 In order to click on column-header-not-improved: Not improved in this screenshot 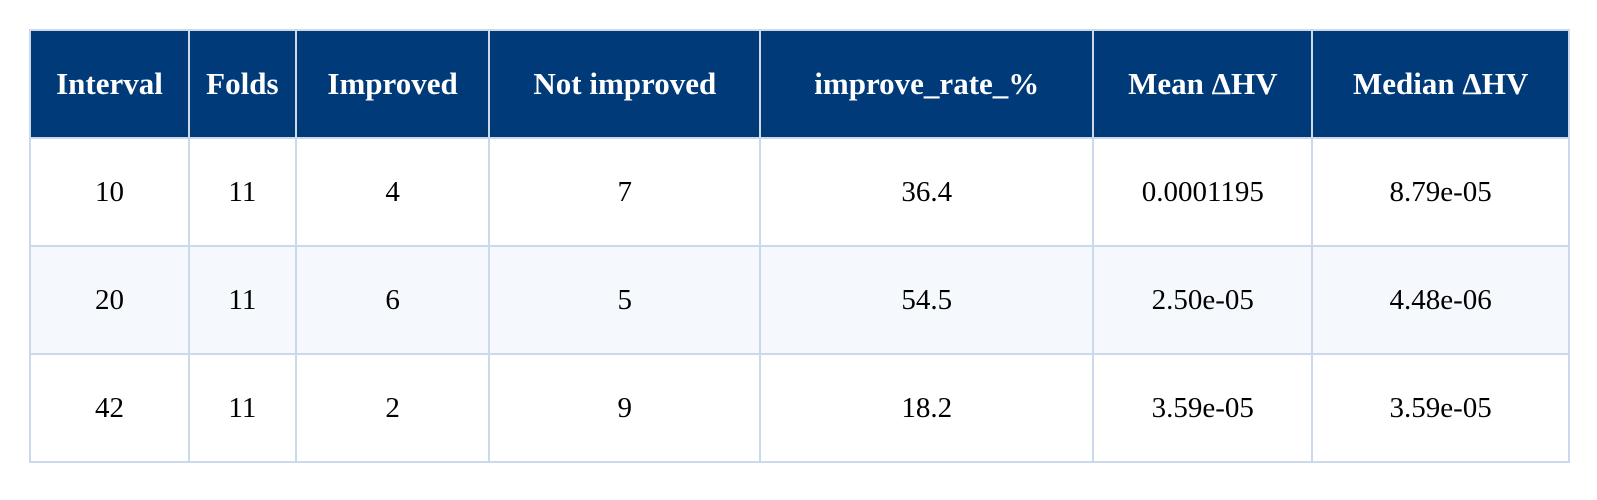, I will do `click(625, 84)`.